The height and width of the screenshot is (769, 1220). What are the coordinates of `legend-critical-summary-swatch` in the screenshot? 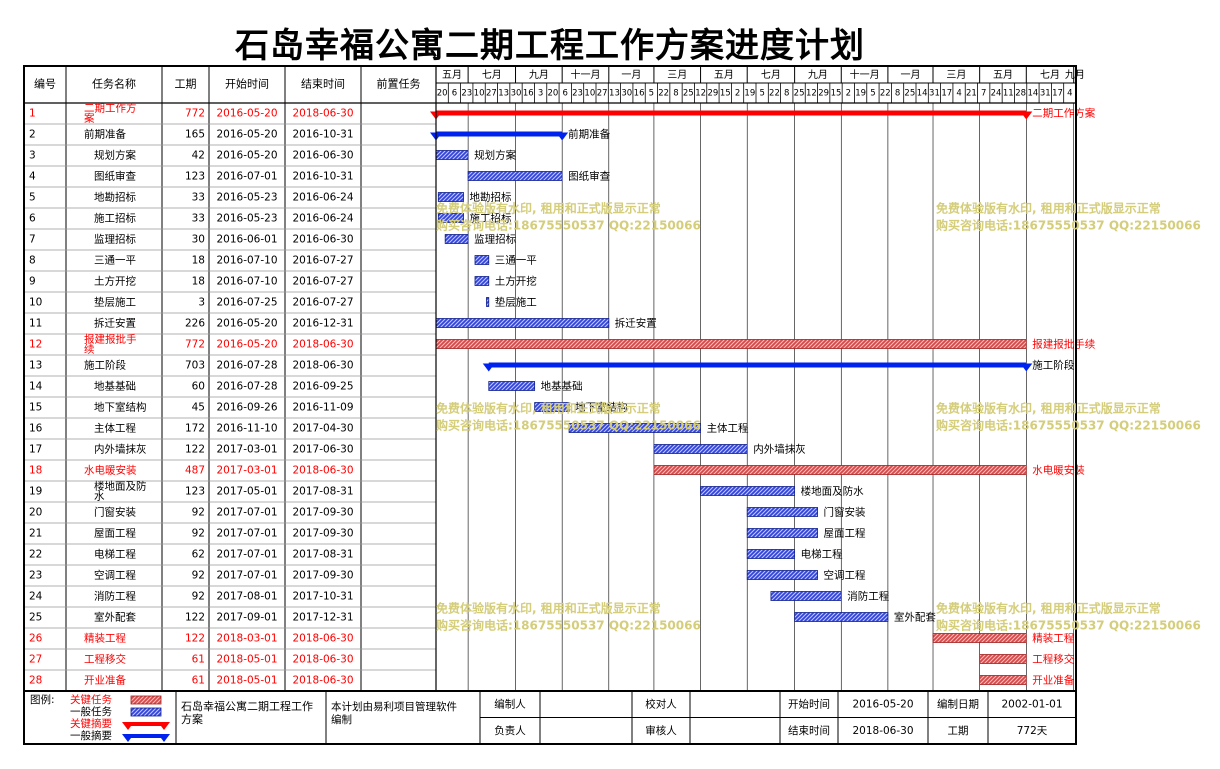 It's located at (146, 724).